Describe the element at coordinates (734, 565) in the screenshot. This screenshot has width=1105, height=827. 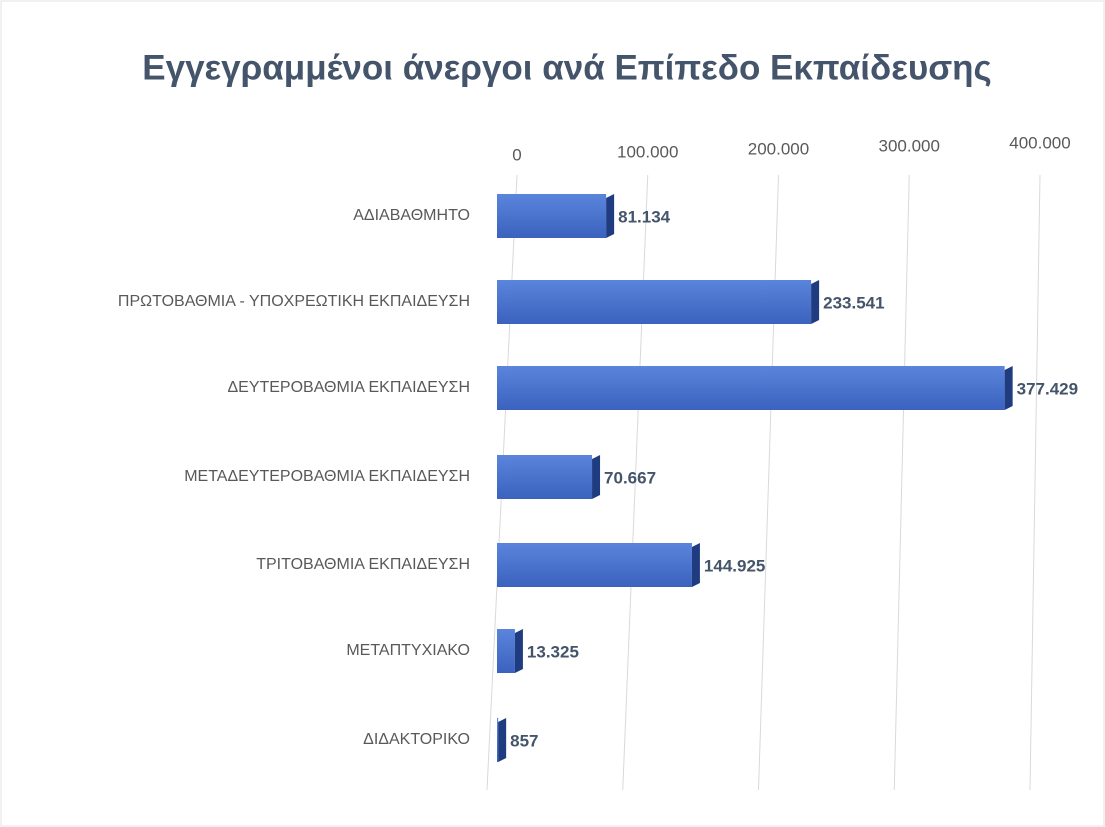
I see `data-label: 144.925` at that location.